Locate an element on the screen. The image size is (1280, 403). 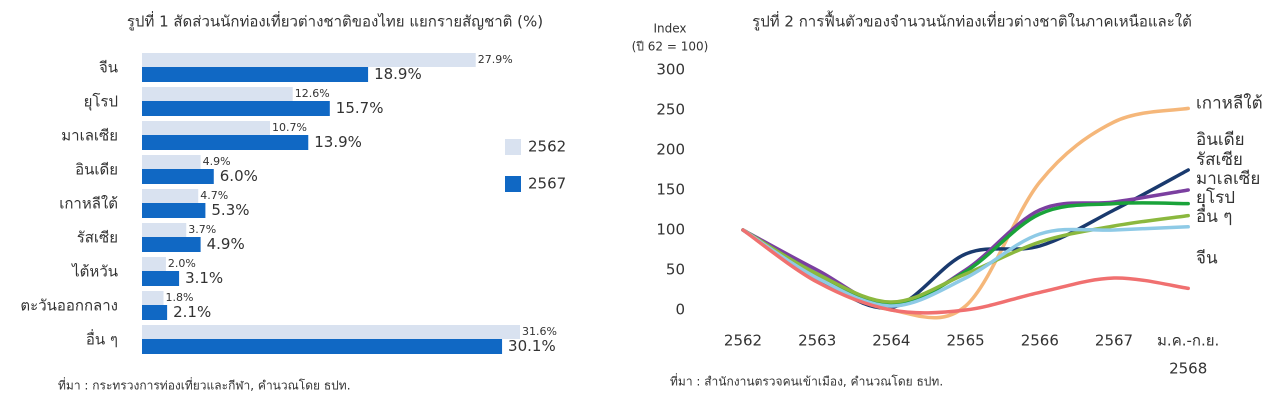
value-label: 31.6% is located at coordinates (539, 331).